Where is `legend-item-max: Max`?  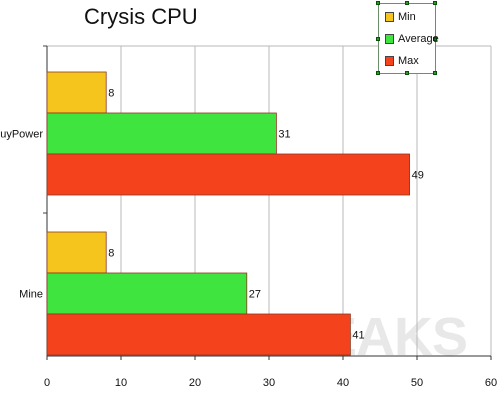
legend-item-max: Max is located at coordinates (402, 61).